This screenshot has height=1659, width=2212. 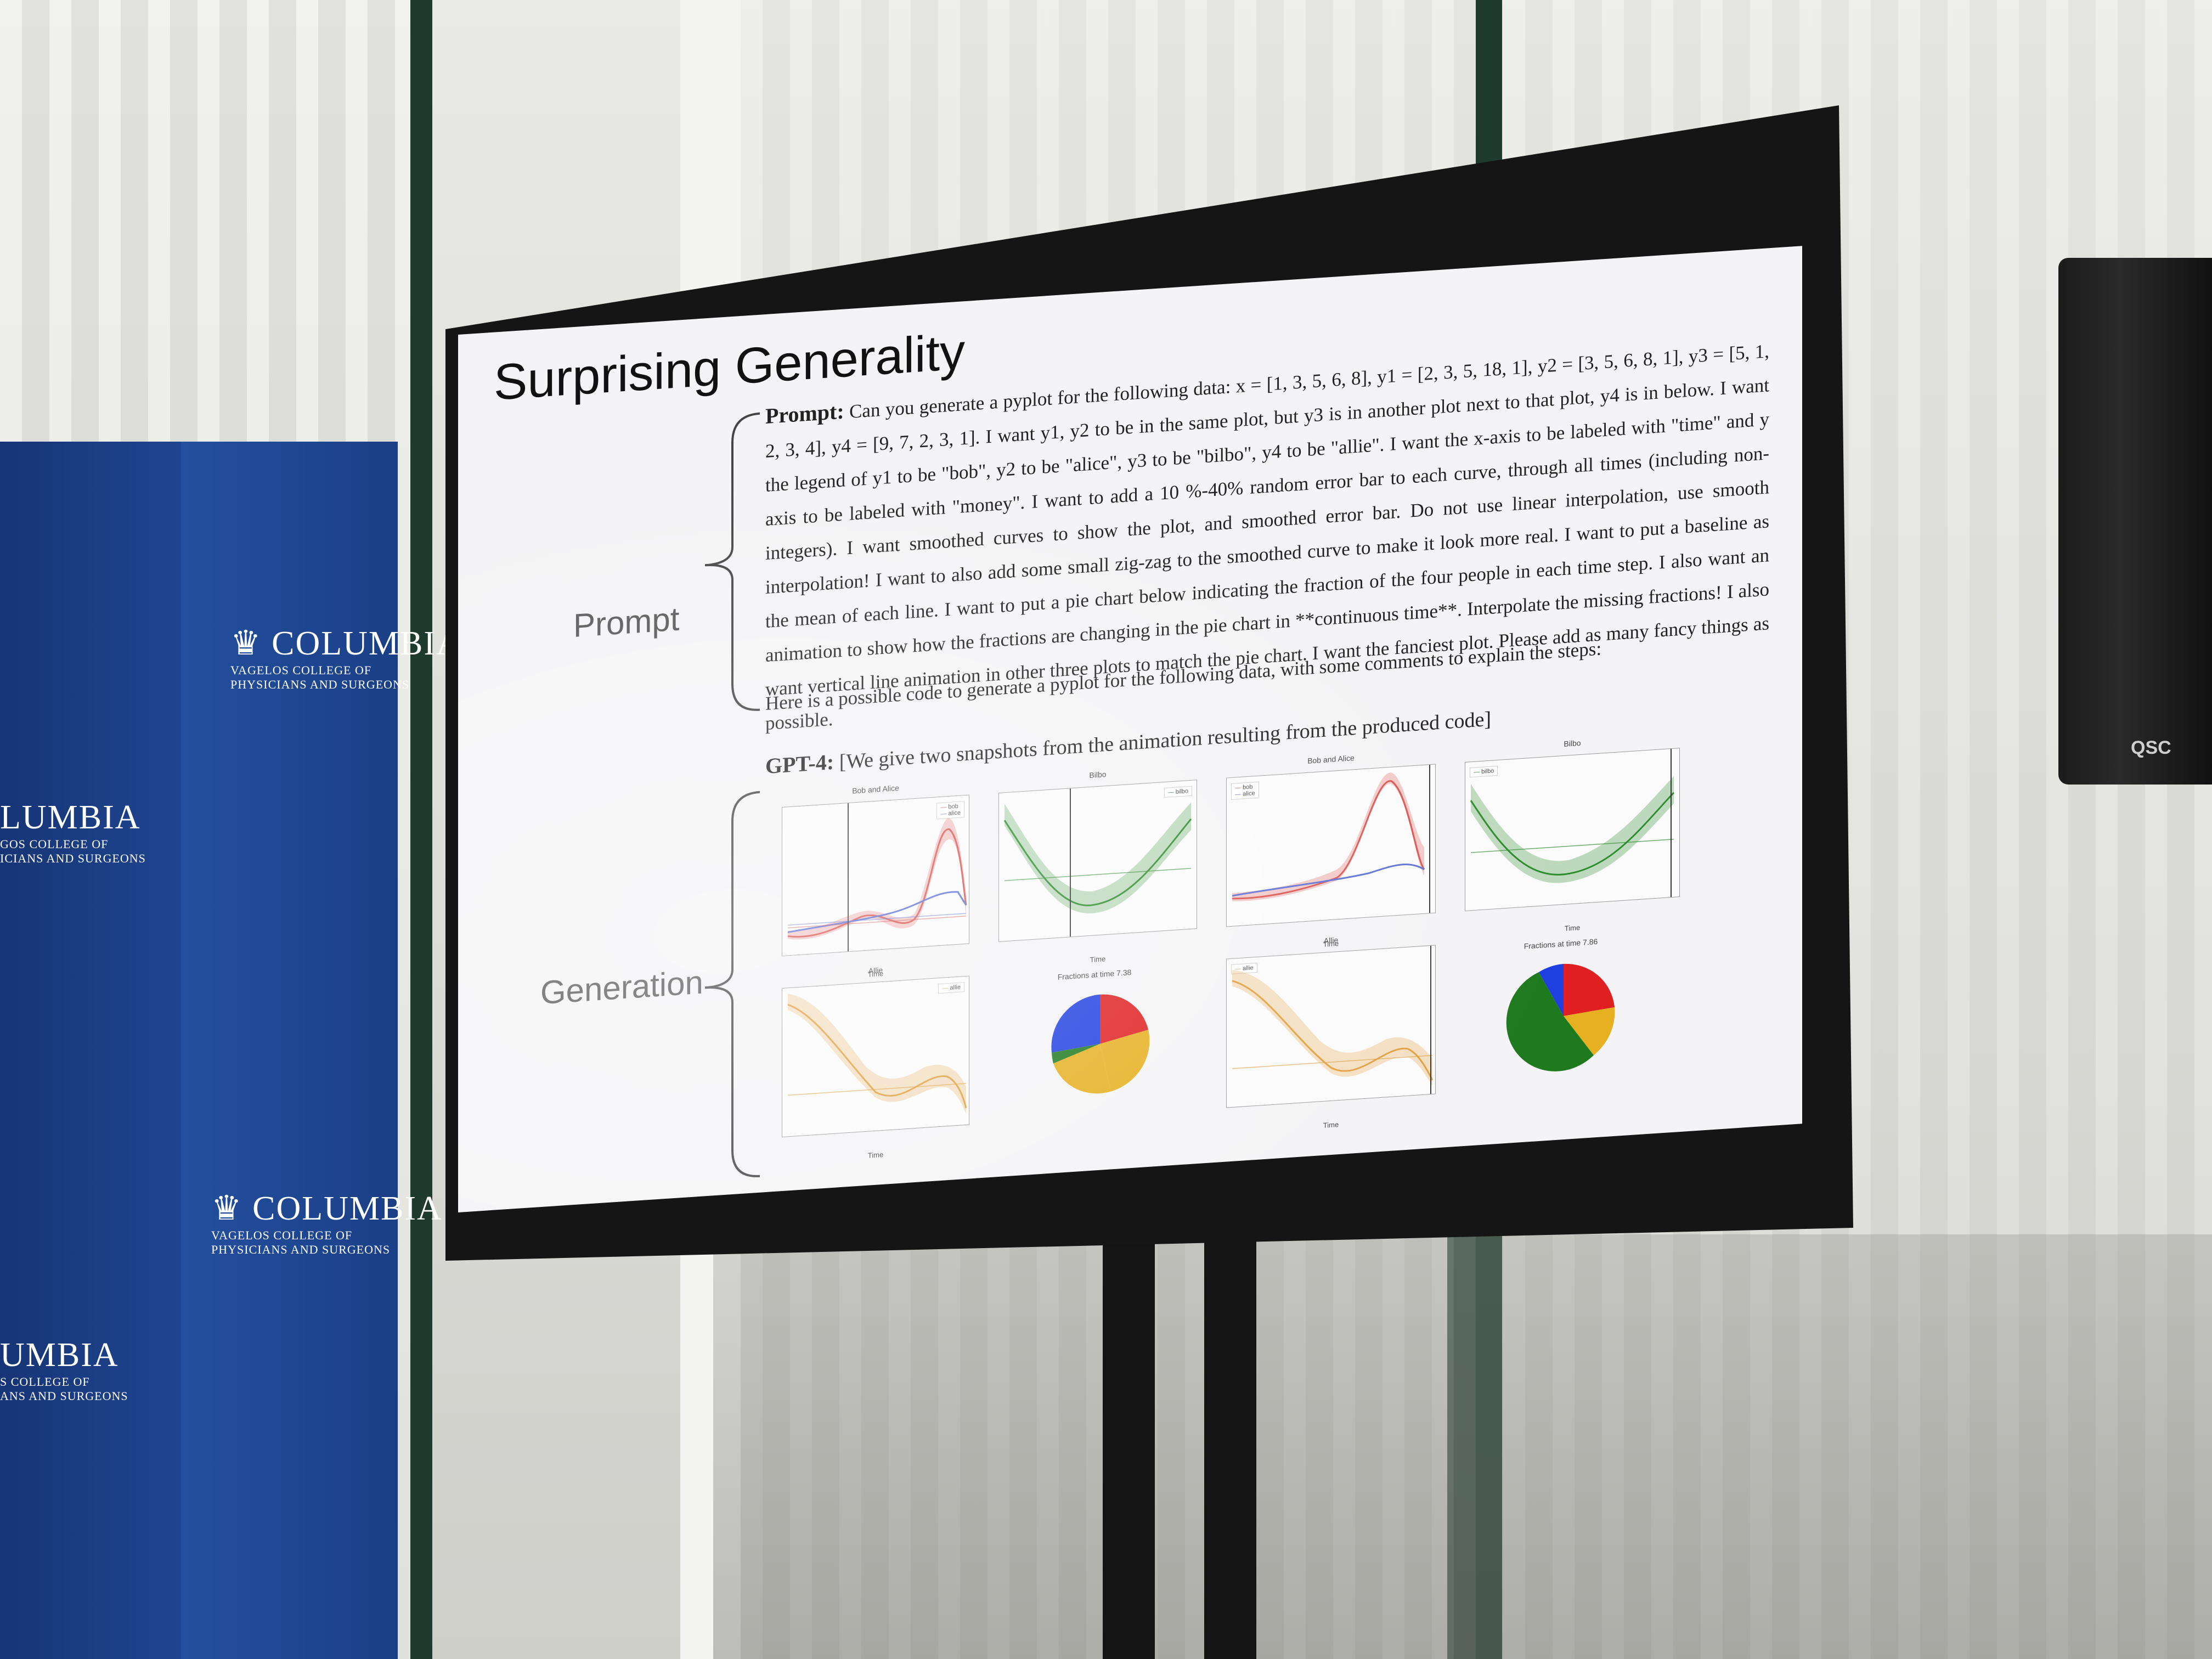 What do you see at coordinates (876, 881) in the screenshot?
I see `plot-bob-alice-1: Bob and Alice — bob — alice Time` at bounding box center [876, 881].